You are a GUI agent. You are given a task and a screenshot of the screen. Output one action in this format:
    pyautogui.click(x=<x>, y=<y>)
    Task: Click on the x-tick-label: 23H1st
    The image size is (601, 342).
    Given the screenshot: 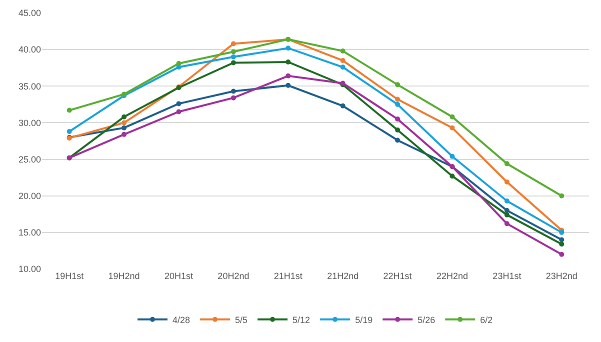 What is the action you would take?
    pyautogui.click(x=507, y=276)
    